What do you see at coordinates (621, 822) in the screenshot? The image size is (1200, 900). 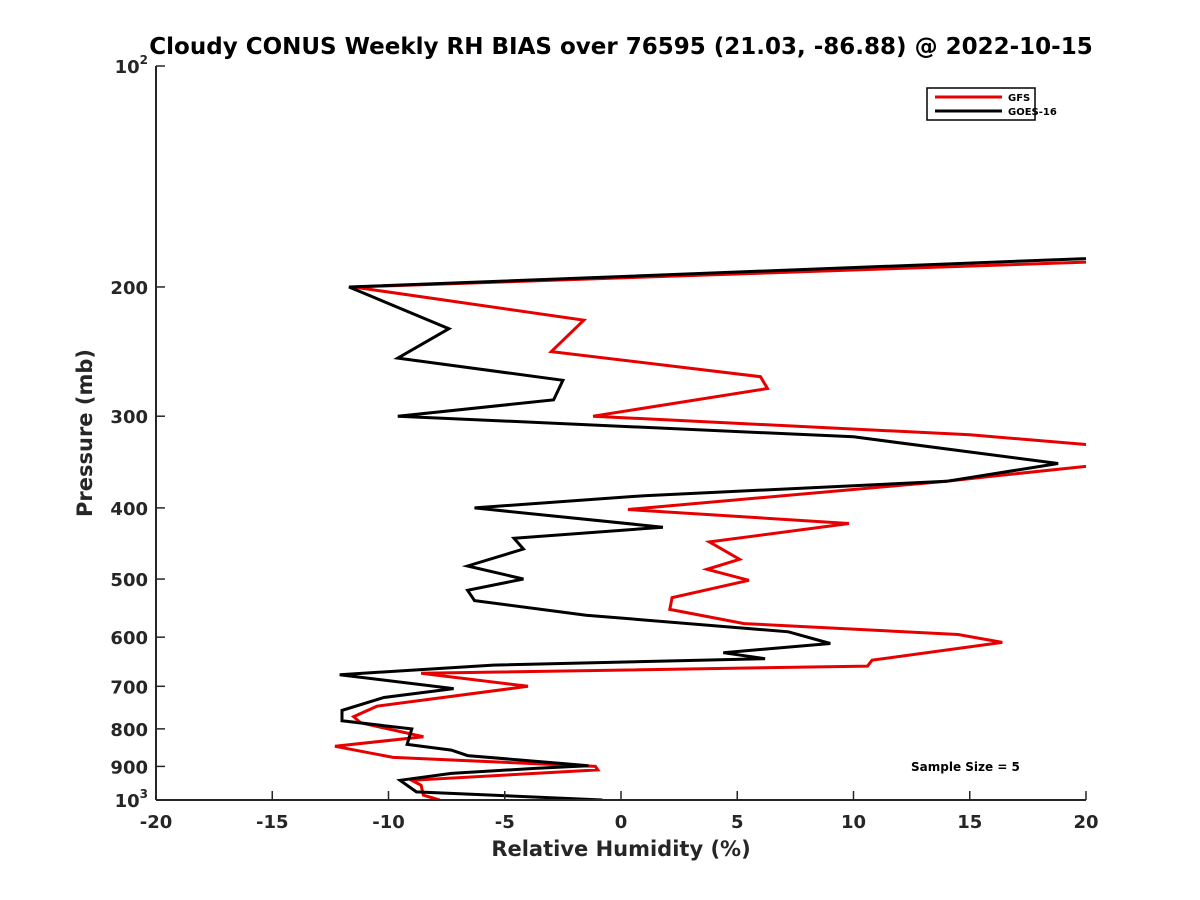 I see `x-tick-label: 0` at bounding box center [621, 822].